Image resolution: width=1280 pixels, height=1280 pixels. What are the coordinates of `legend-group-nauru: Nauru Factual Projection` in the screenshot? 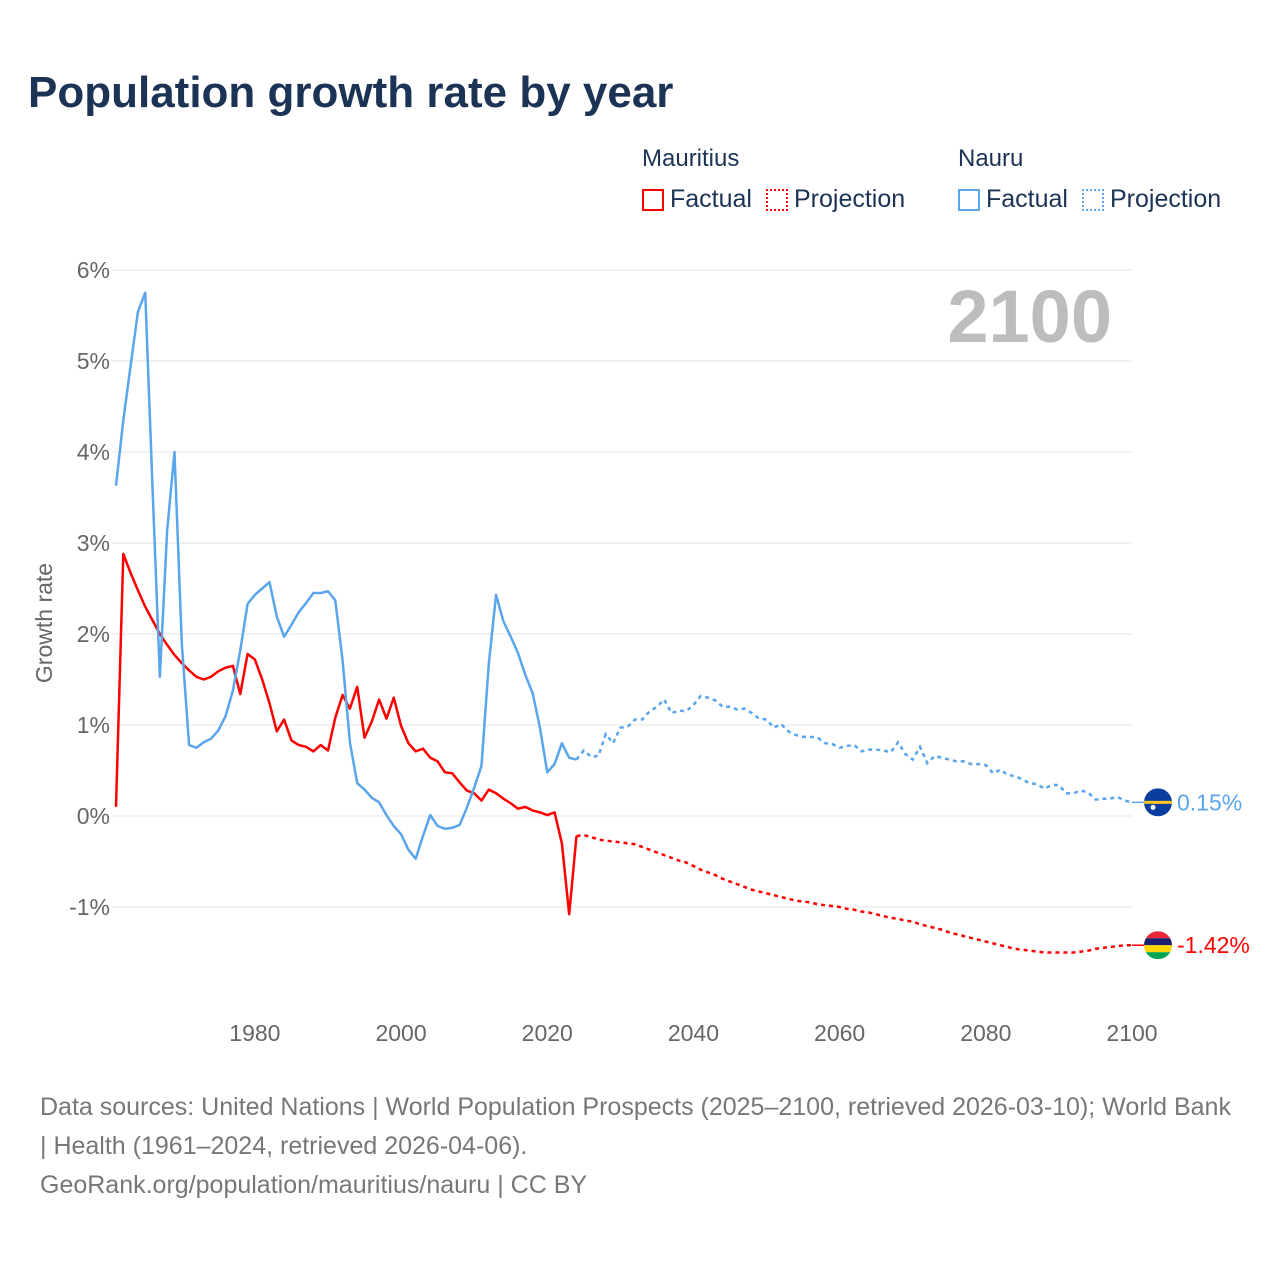 It's located at (1089, 179).